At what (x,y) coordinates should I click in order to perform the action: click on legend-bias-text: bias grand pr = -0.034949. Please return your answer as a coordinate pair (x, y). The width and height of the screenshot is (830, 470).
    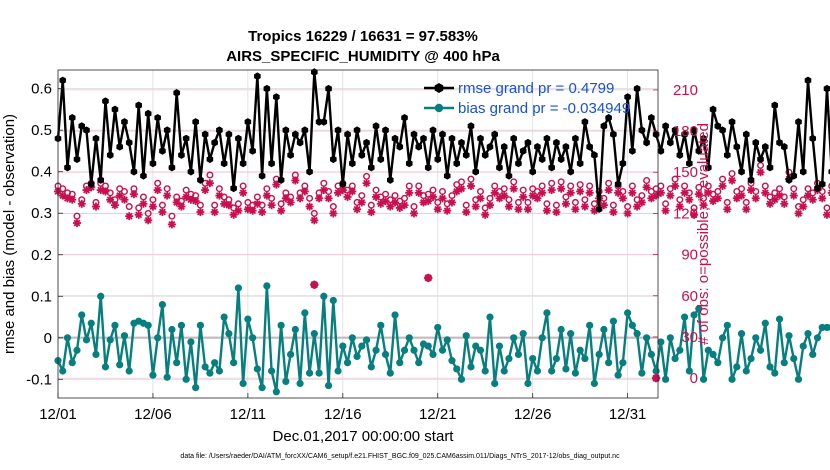
    Looking at the image, I should click on (544, 108).